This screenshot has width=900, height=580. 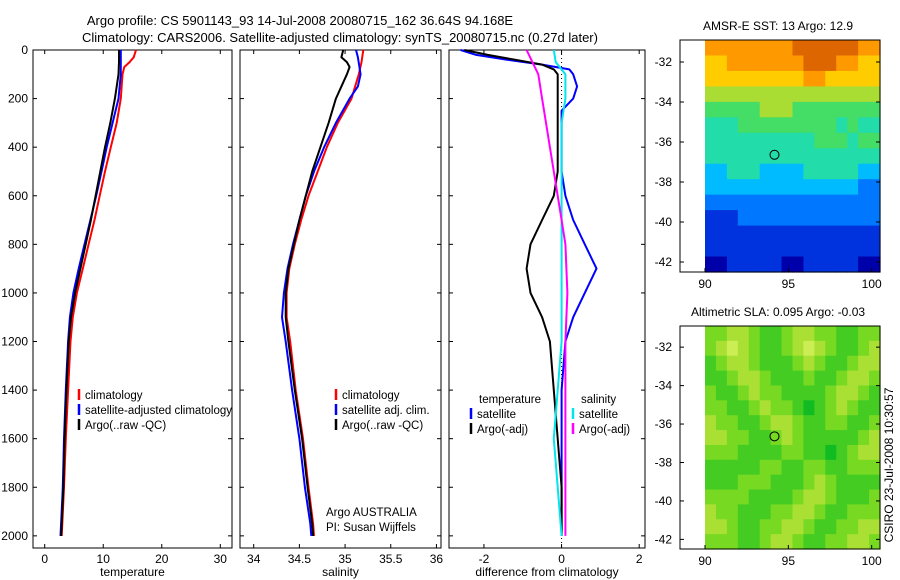 I want to click on salinity-annotation: Argo AUSTRALIA, so click(x=371, y=513).